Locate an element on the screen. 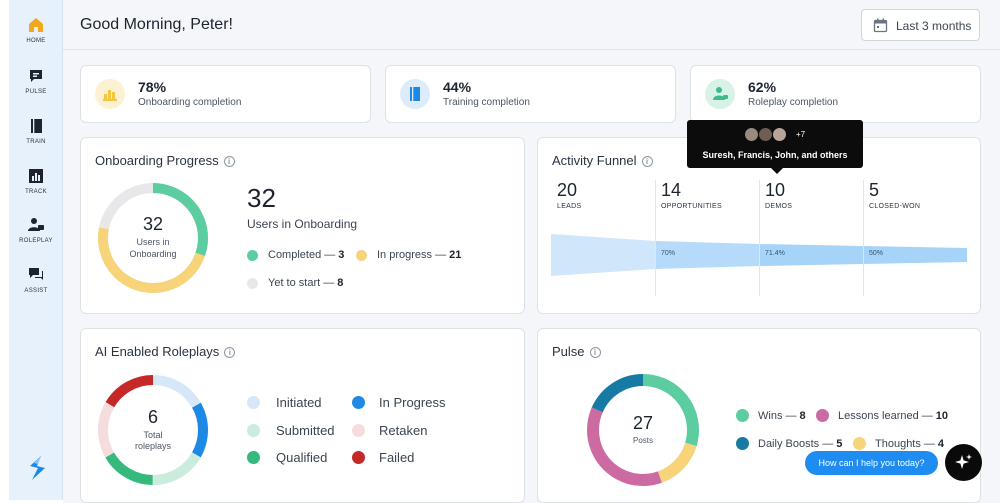 The image size is (1000, 503). donut-segment-in-progress is located at coordinates (153, 430).